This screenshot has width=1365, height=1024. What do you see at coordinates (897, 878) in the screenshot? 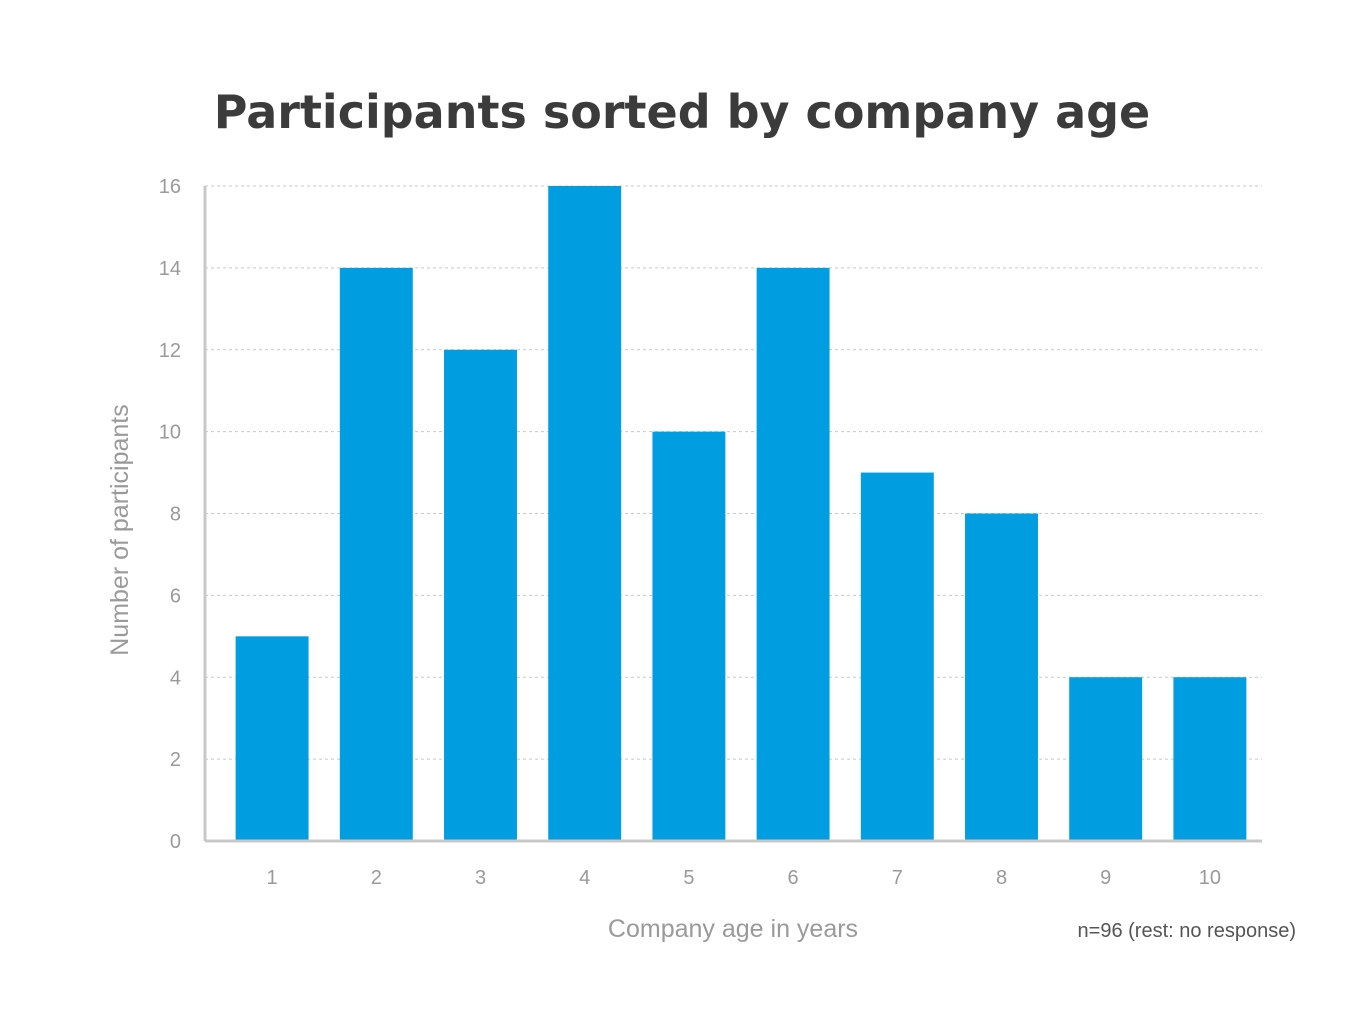
I see `x-tick-label: 7` at bounding box center [897, 878].